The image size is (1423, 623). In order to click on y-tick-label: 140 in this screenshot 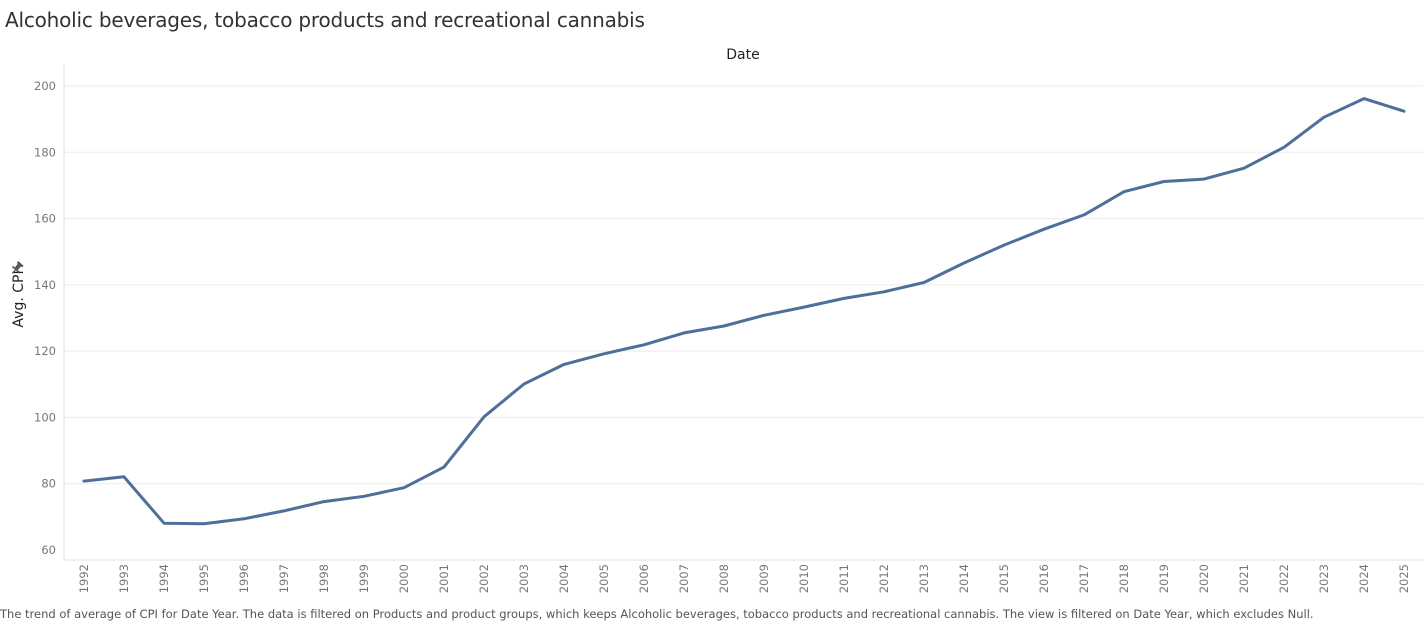, I will do `click(45, 285)`.